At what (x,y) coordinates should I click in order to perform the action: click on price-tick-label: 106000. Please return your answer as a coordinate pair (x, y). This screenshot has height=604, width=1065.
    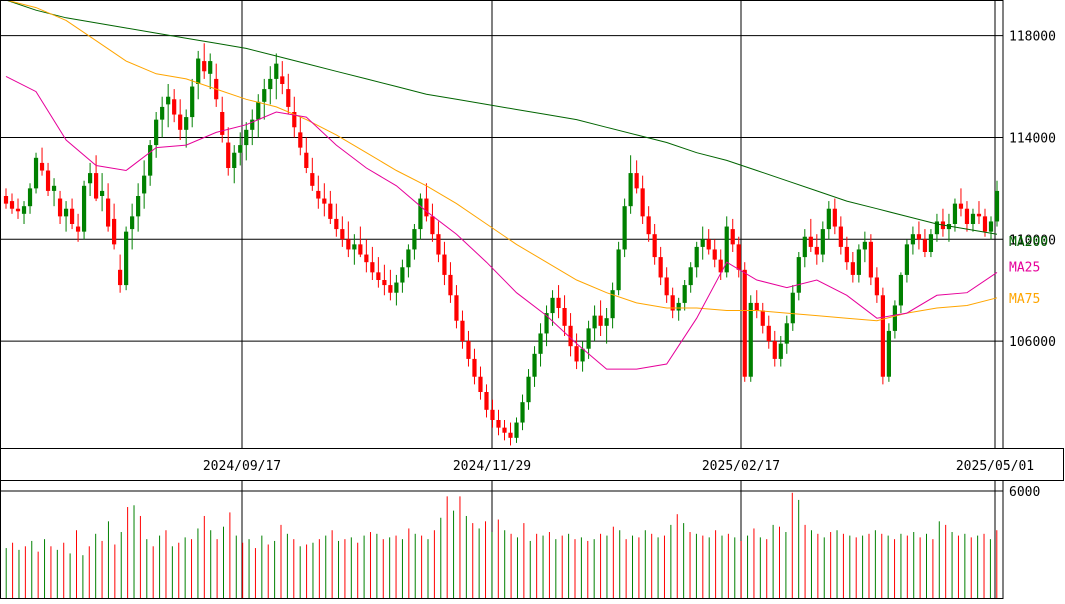
    Looking at the image, I should click on (1032, 342).